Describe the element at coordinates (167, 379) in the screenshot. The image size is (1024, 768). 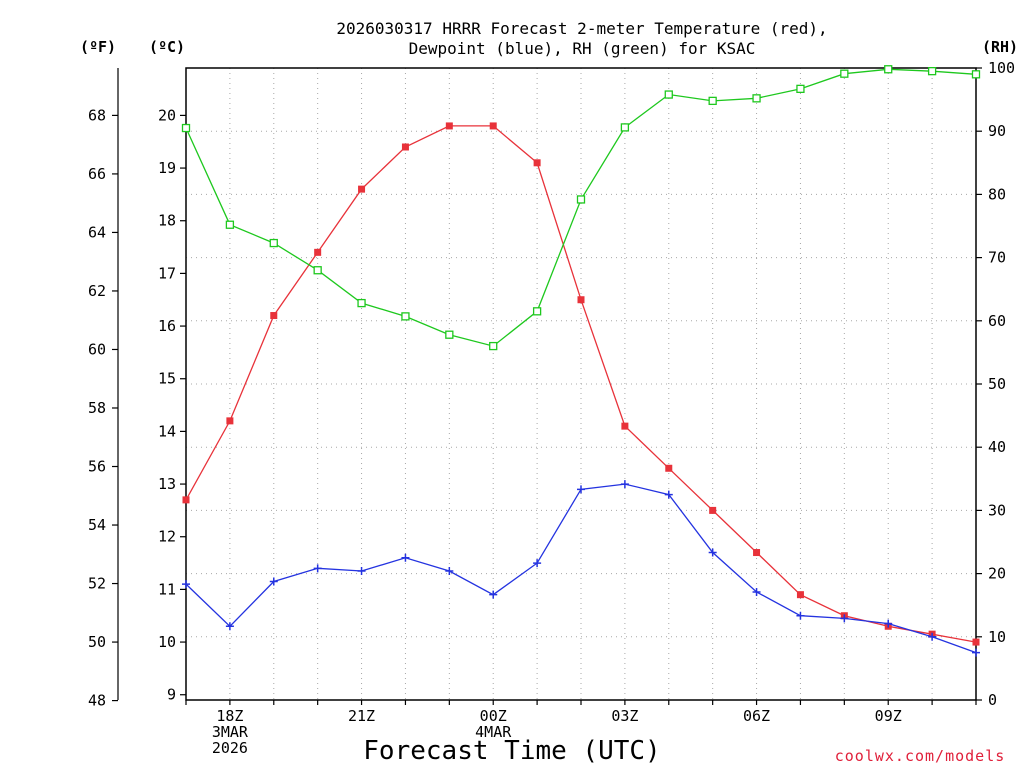
I see `celsius-tick-label: 15` at that location.